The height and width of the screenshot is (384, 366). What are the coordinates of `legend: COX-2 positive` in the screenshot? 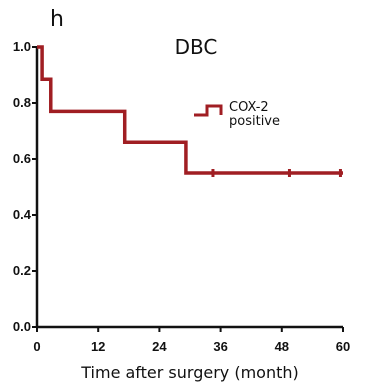 It's located at (237, 114).